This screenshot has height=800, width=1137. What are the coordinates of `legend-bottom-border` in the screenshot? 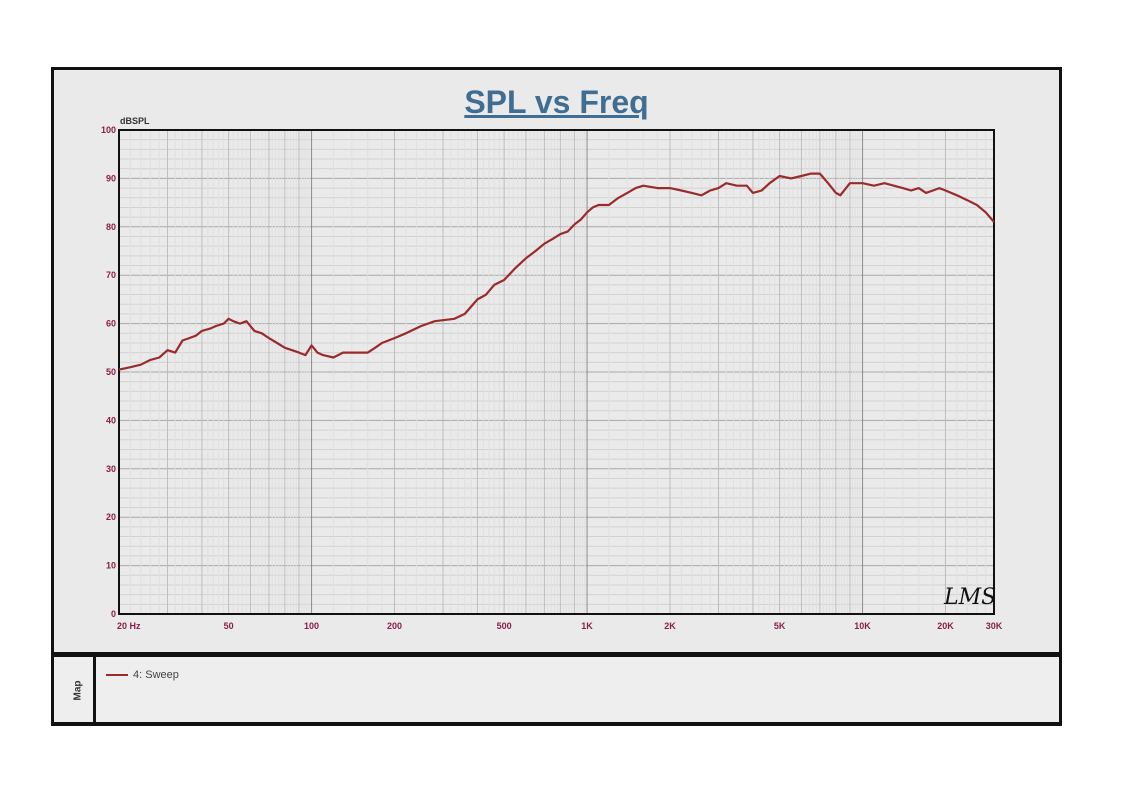 It's located at (556, 724).